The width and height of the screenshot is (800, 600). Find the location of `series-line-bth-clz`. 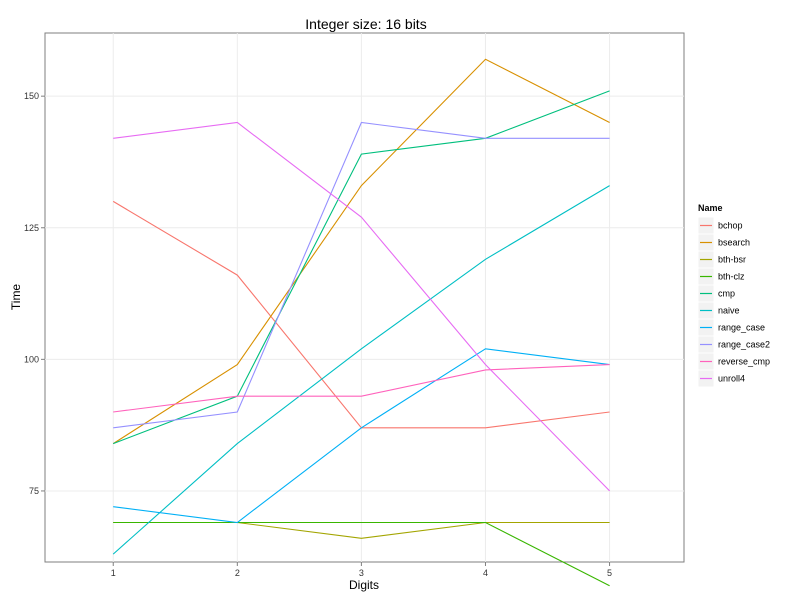

series-line-bth-clz is located at coordinates (361, 554).